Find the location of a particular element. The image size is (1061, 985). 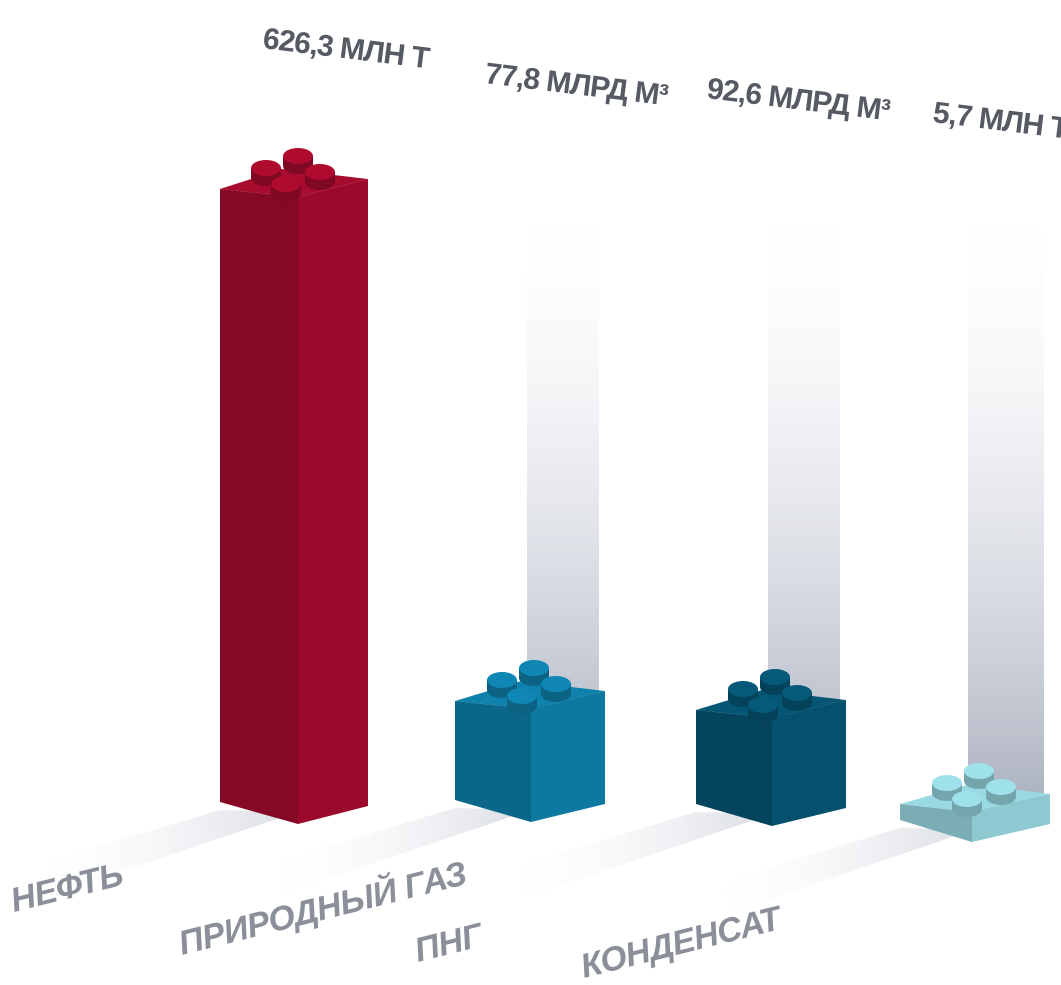

bar-png is located at coordinates (771, 747).